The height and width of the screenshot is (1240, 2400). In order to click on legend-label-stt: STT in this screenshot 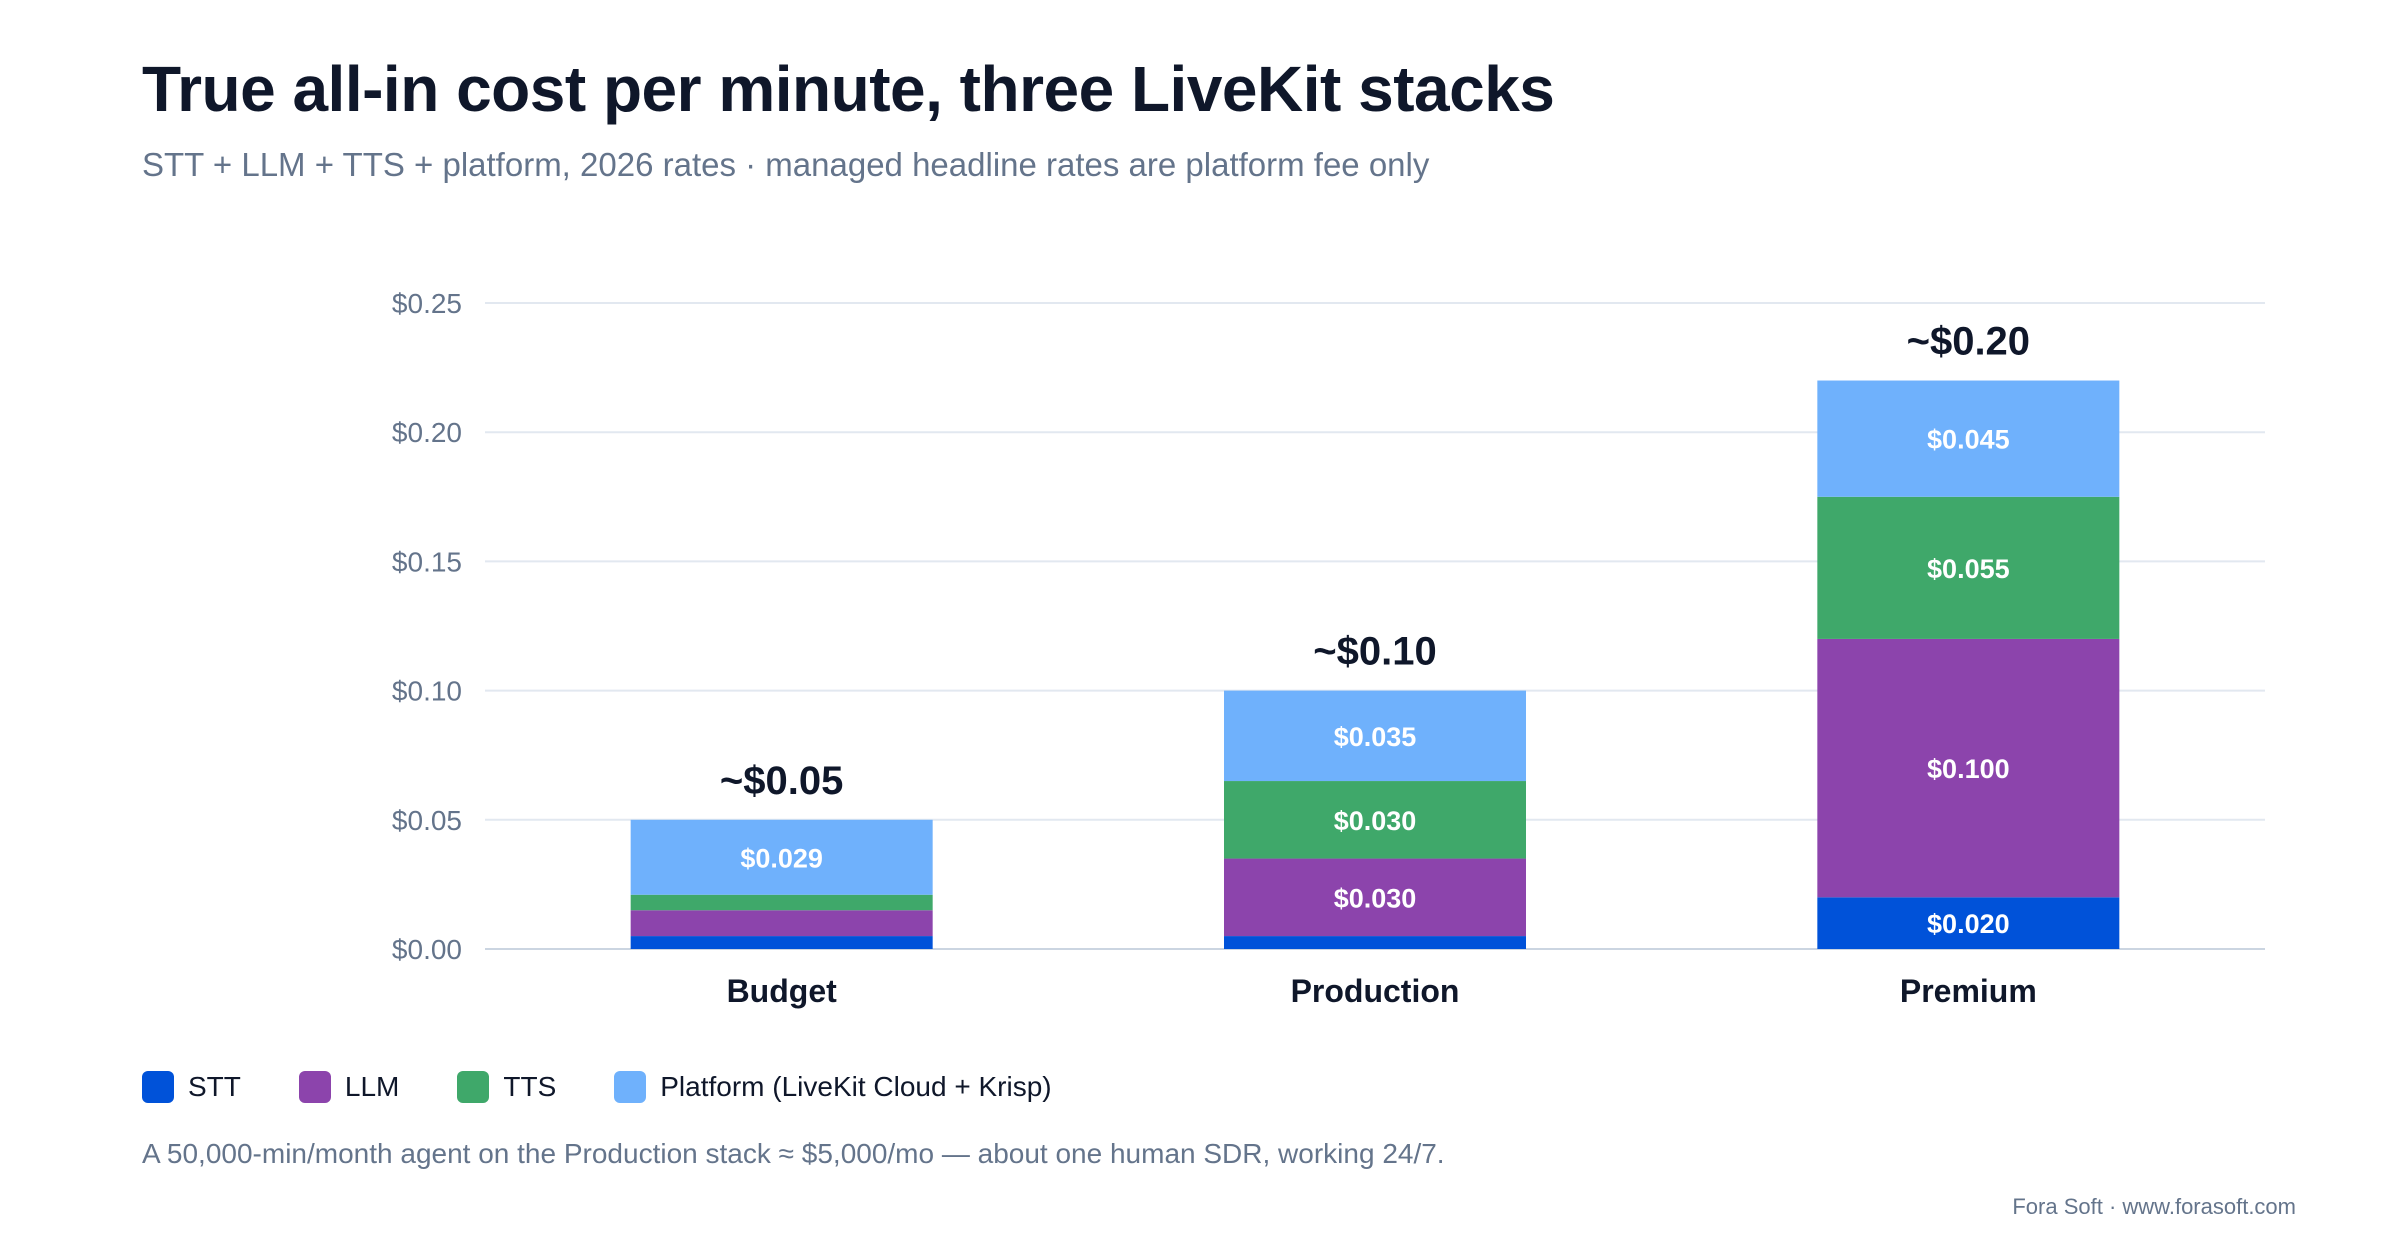, I will do `click(214, 1086)`.